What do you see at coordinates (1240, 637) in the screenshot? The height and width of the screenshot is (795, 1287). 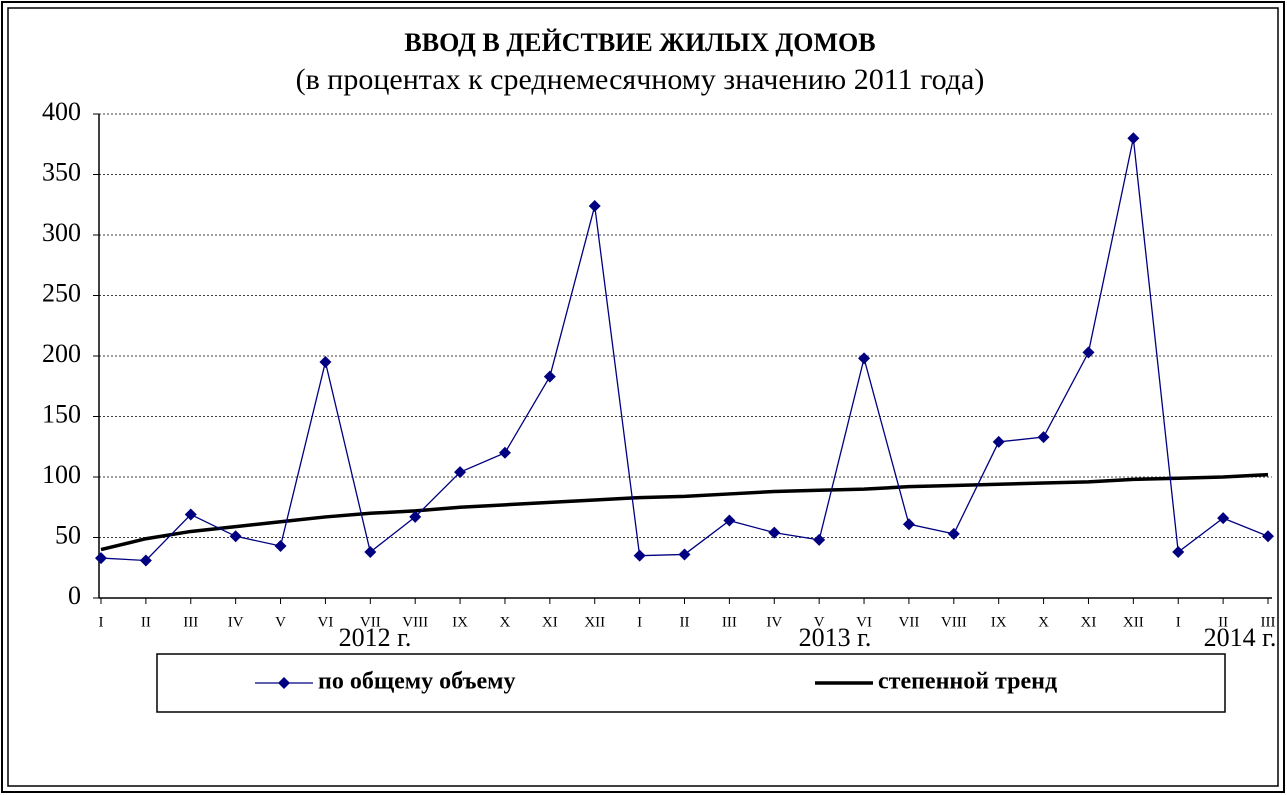 I see `year-label: 2014 г.` at bounding box center [1240, 637].